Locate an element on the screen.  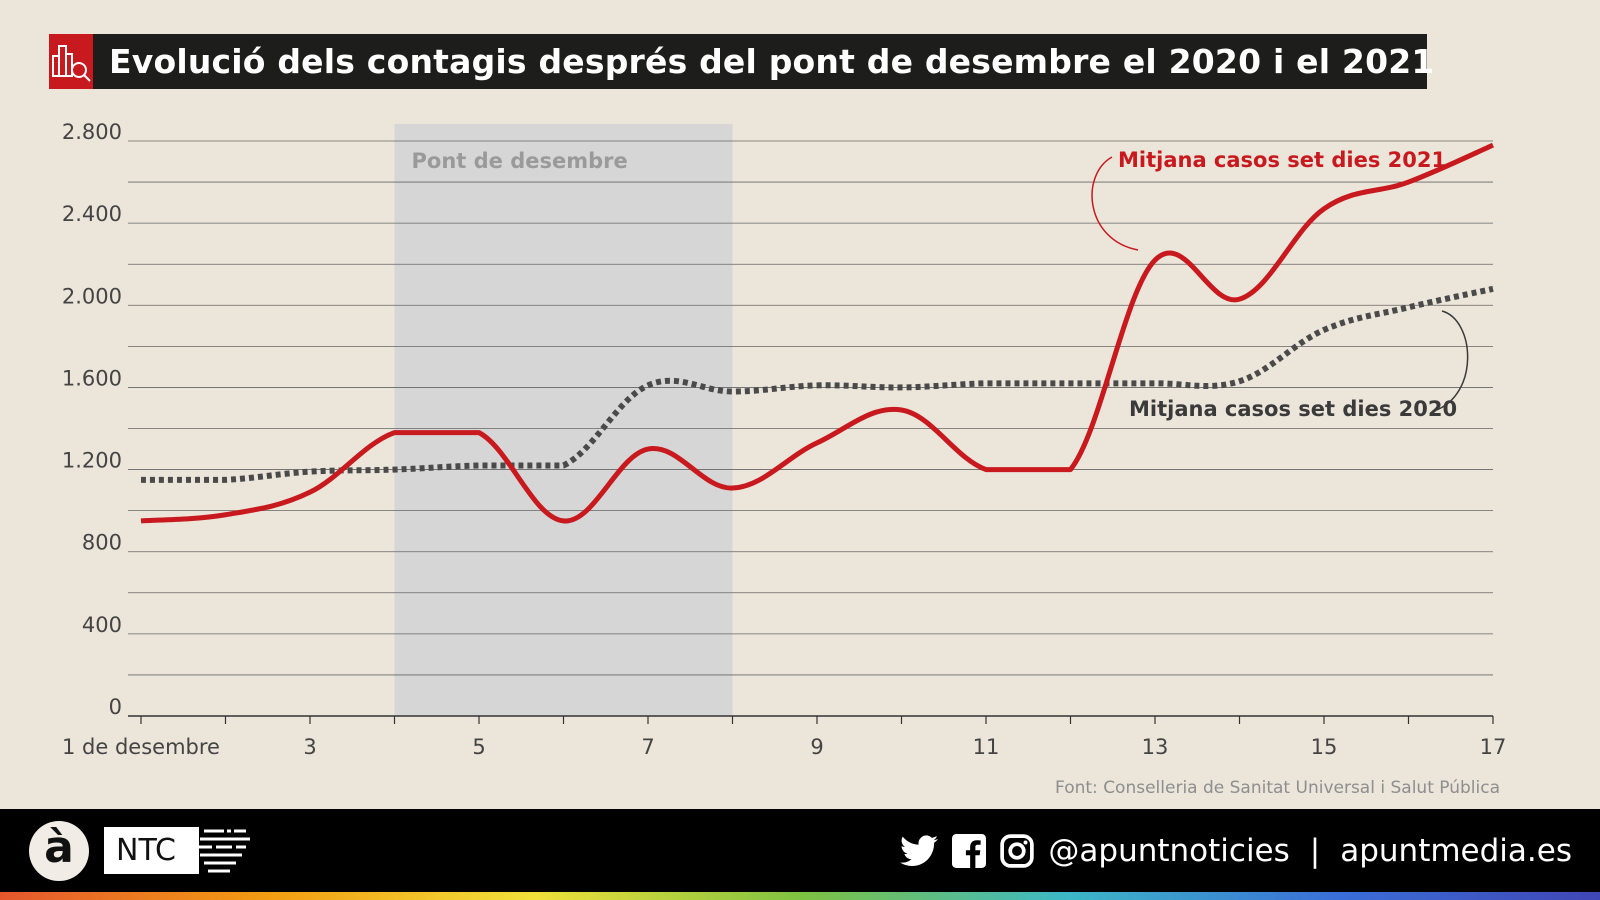
highlight-band is located at coordinates (563, 420).